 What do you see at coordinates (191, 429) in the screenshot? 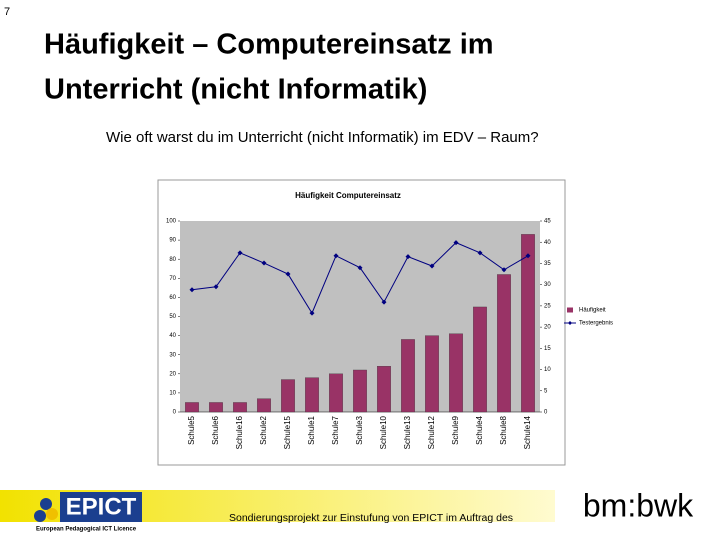
I see `x-tick-label: Schule5` at bounding box center [191, 429].